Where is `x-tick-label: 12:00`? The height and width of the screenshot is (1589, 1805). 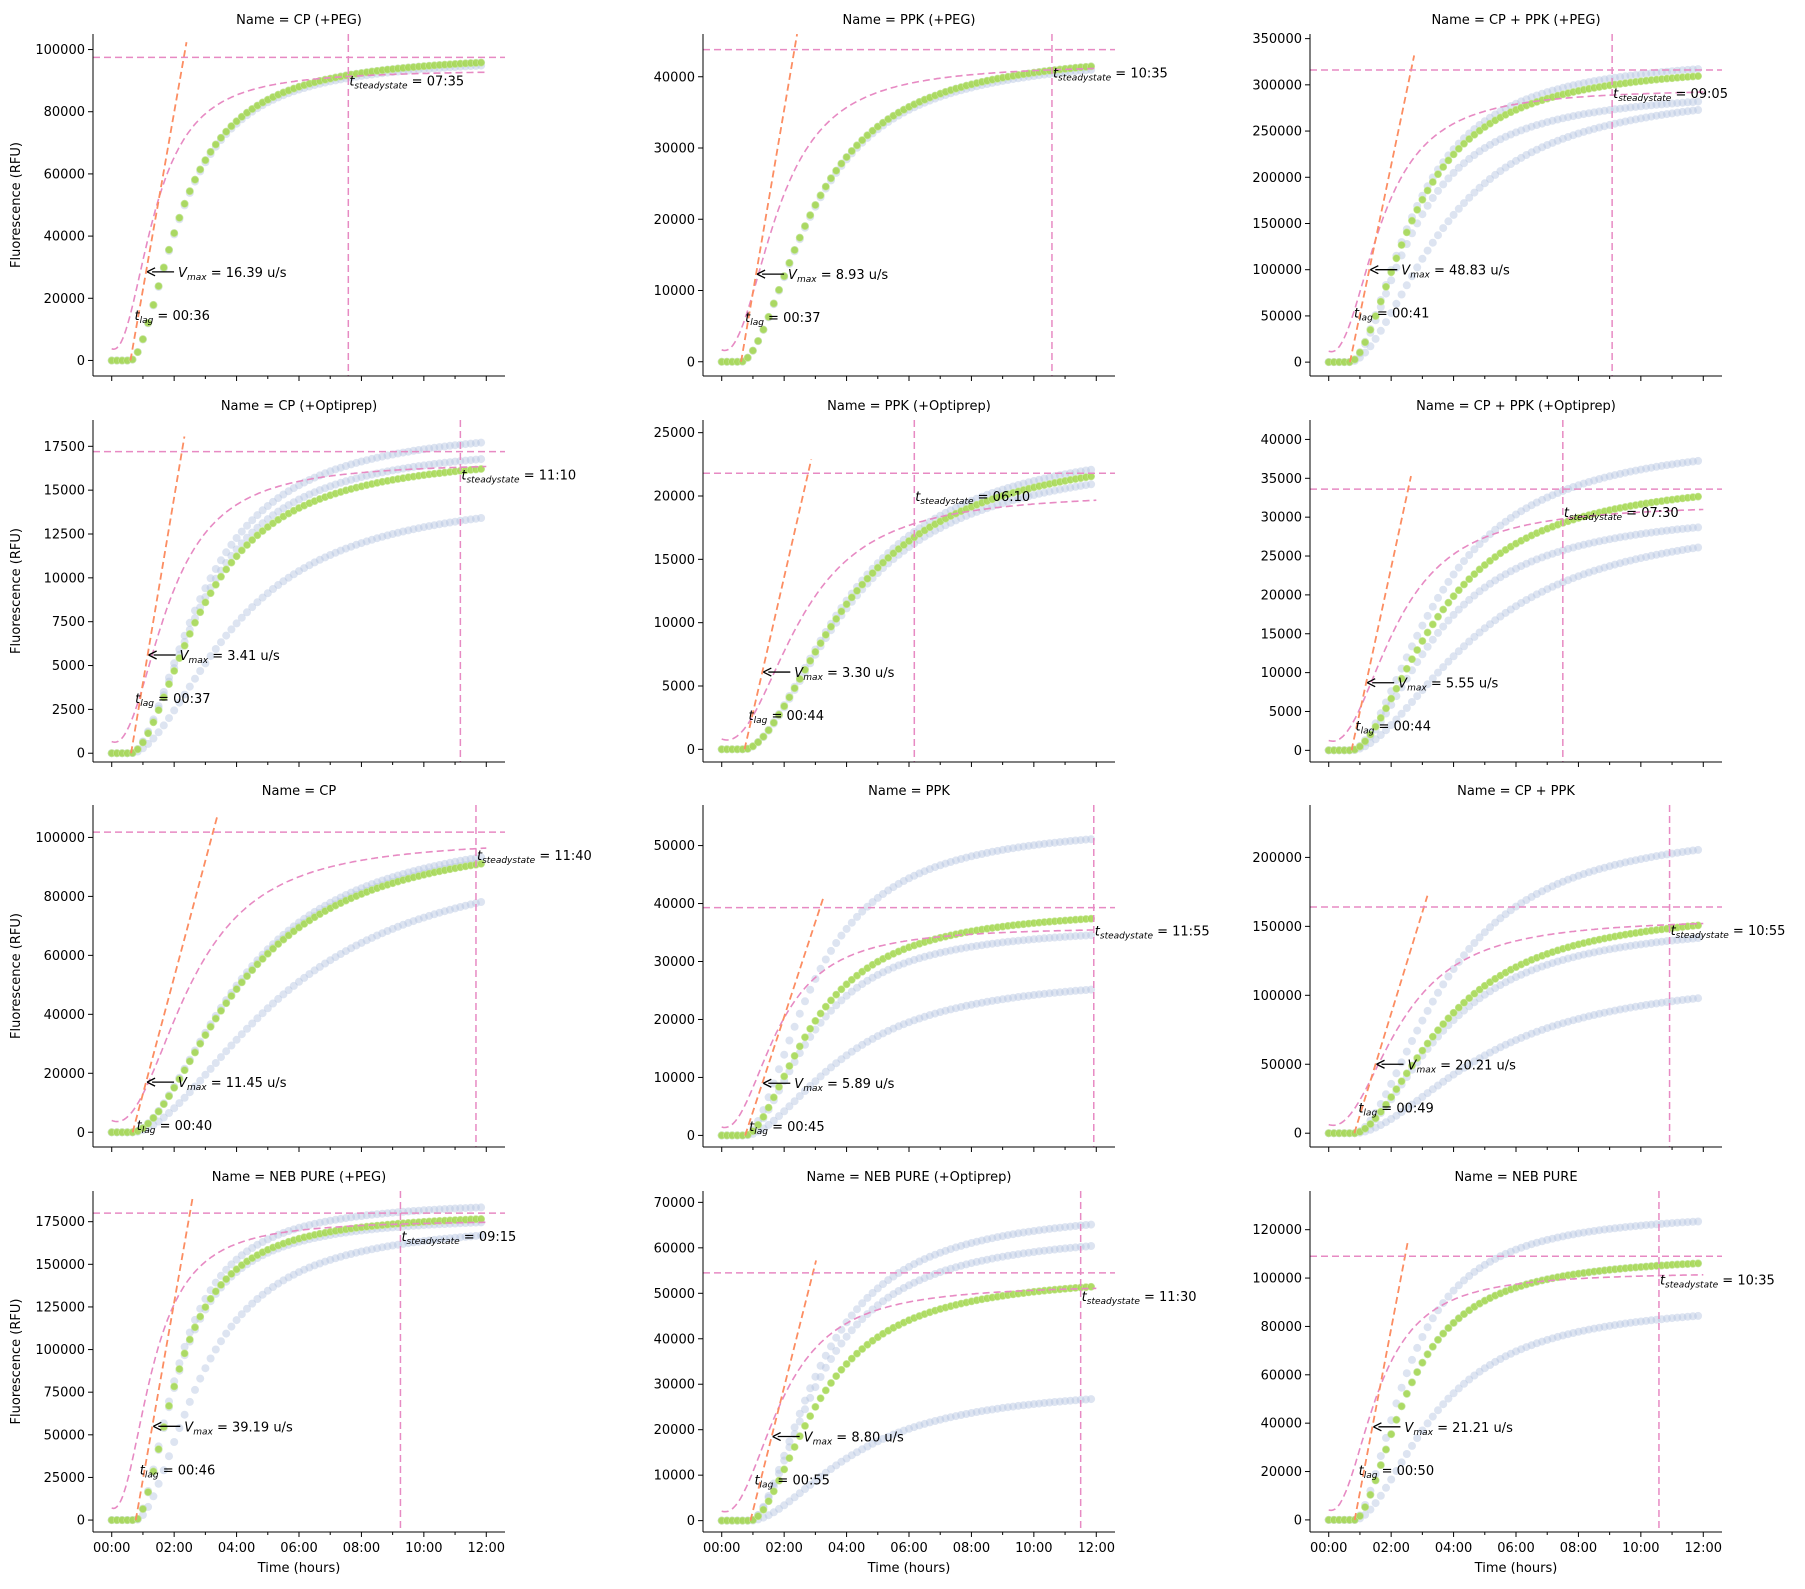
x-tick-label: 12:00 is located at coordinates (486, 1548).